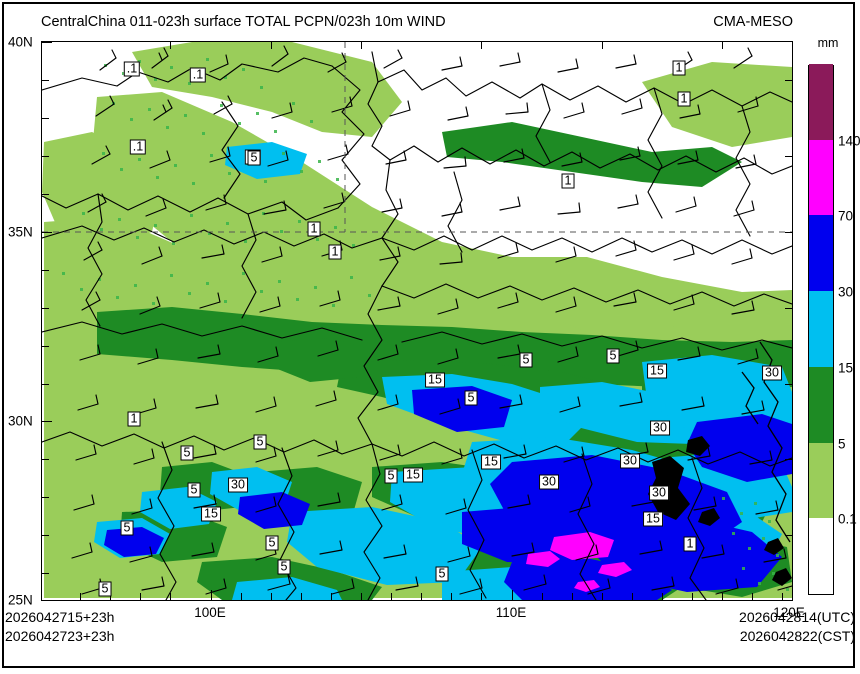 The width and height of the screenshot is (860, 674). I want to click on colorbar-tick-label: 0.1, so click(847, 519).